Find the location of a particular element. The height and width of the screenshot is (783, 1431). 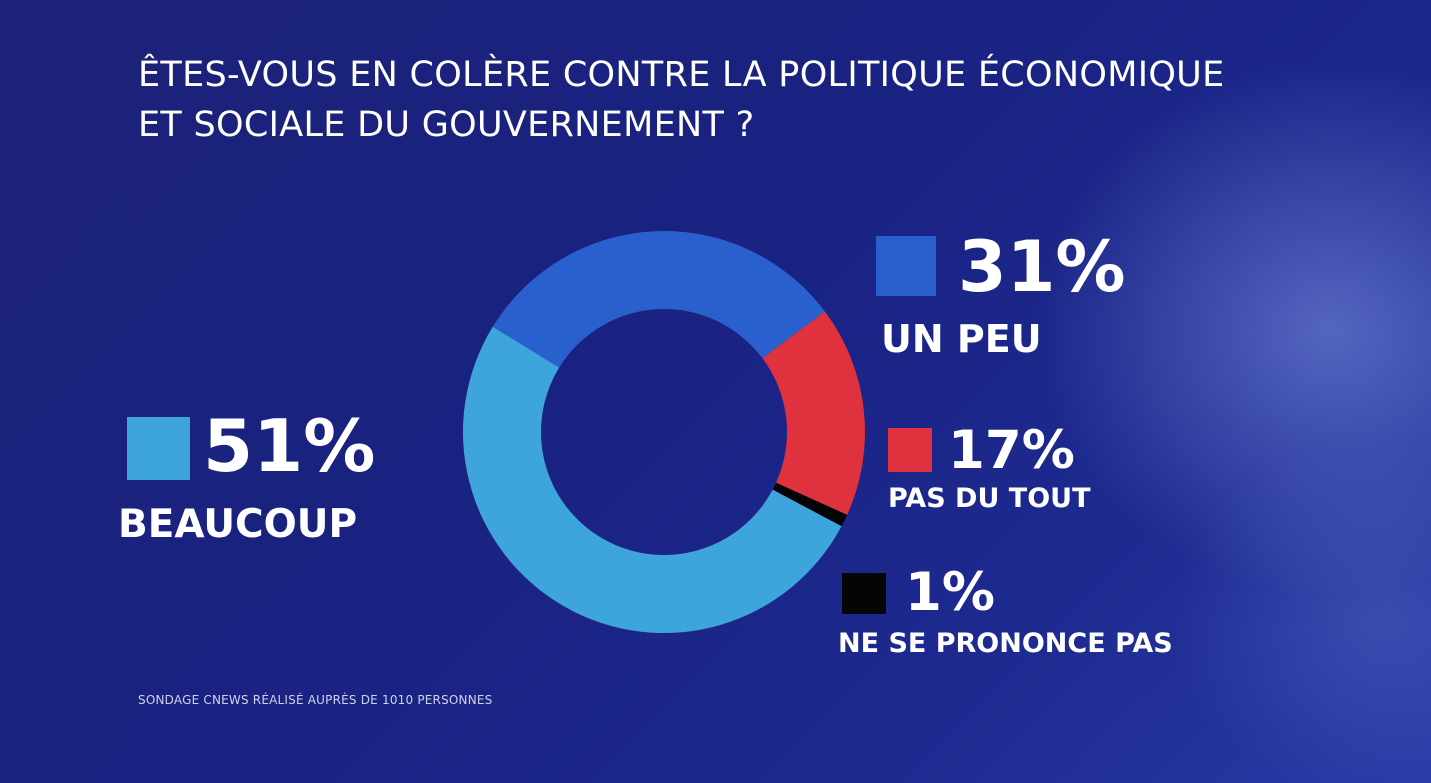

legend-swatch-ne-se-prononce-pas is located at coordinates (864, 593).